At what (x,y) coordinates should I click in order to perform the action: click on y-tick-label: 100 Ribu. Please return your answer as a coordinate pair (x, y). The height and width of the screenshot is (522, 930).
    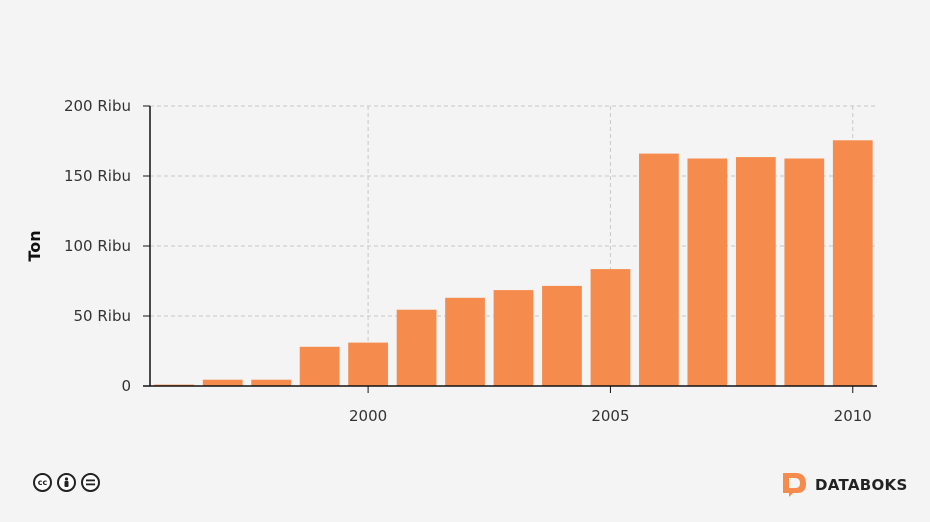
    Looking at the image, I should click on (97, 246).